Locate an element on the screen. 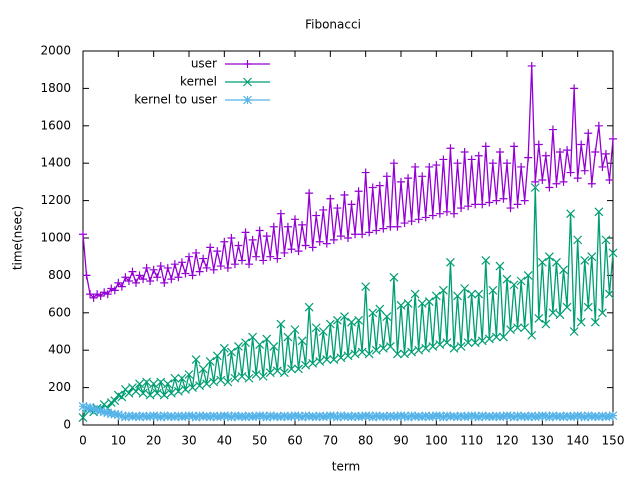  y-tick-label: 1400 is located at coordinates (55, 163).